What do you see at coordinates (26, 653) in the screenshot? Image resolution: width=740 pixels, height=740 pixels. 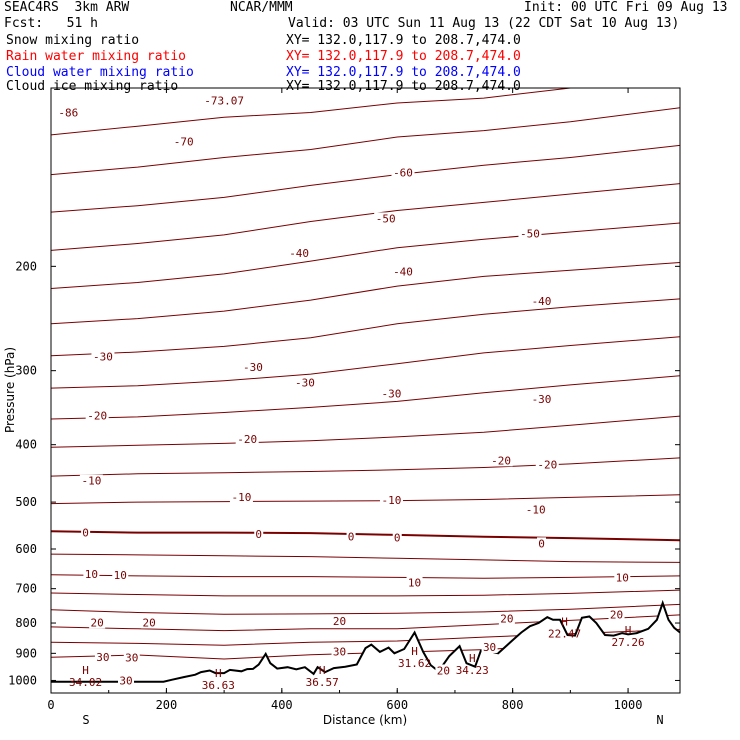 I see `y-tick-label: 900` at bounding box center [26, 653].